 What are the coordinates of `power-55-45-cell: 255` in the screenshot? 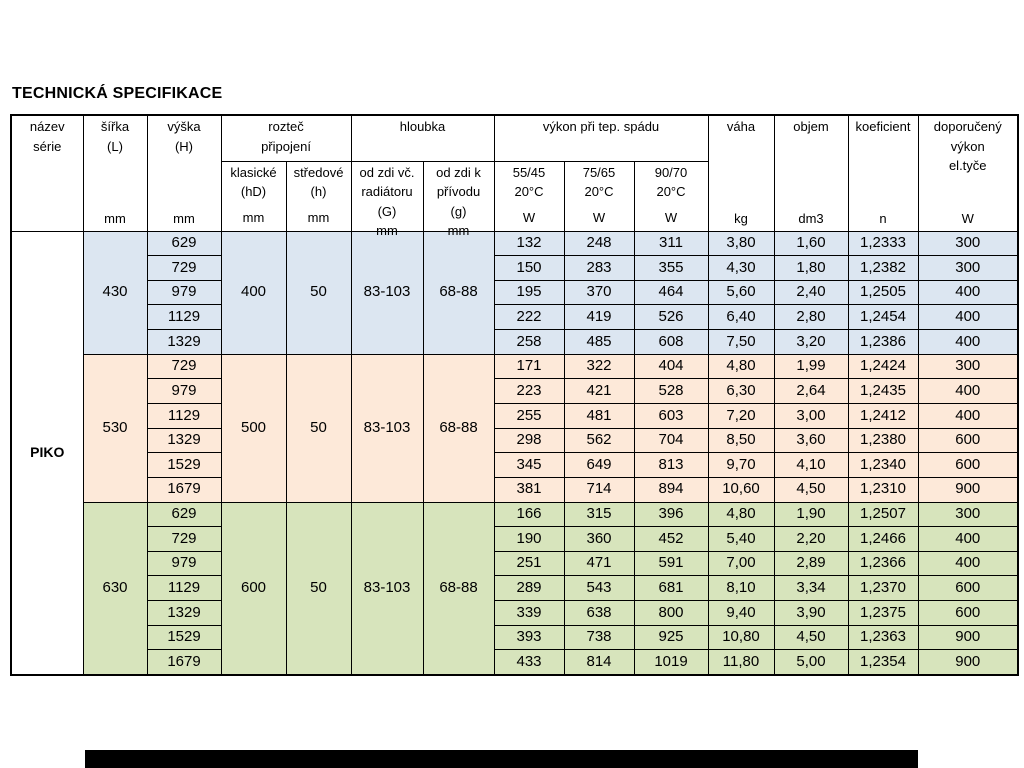 It's located at (529, 415).